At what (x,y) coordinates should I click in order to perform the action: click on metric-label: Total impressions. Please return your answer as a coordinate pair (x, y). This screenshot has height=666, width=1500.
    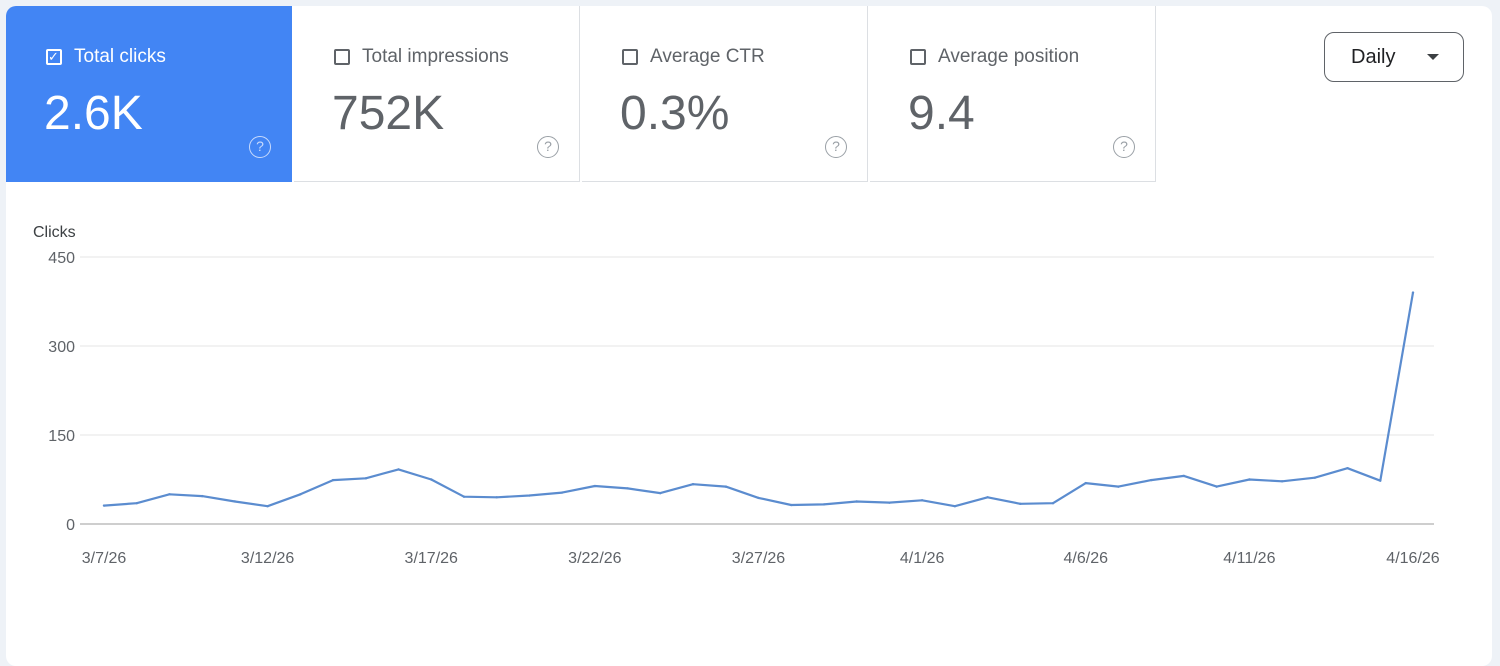
    Looking at the image, I should click on (435, 56).